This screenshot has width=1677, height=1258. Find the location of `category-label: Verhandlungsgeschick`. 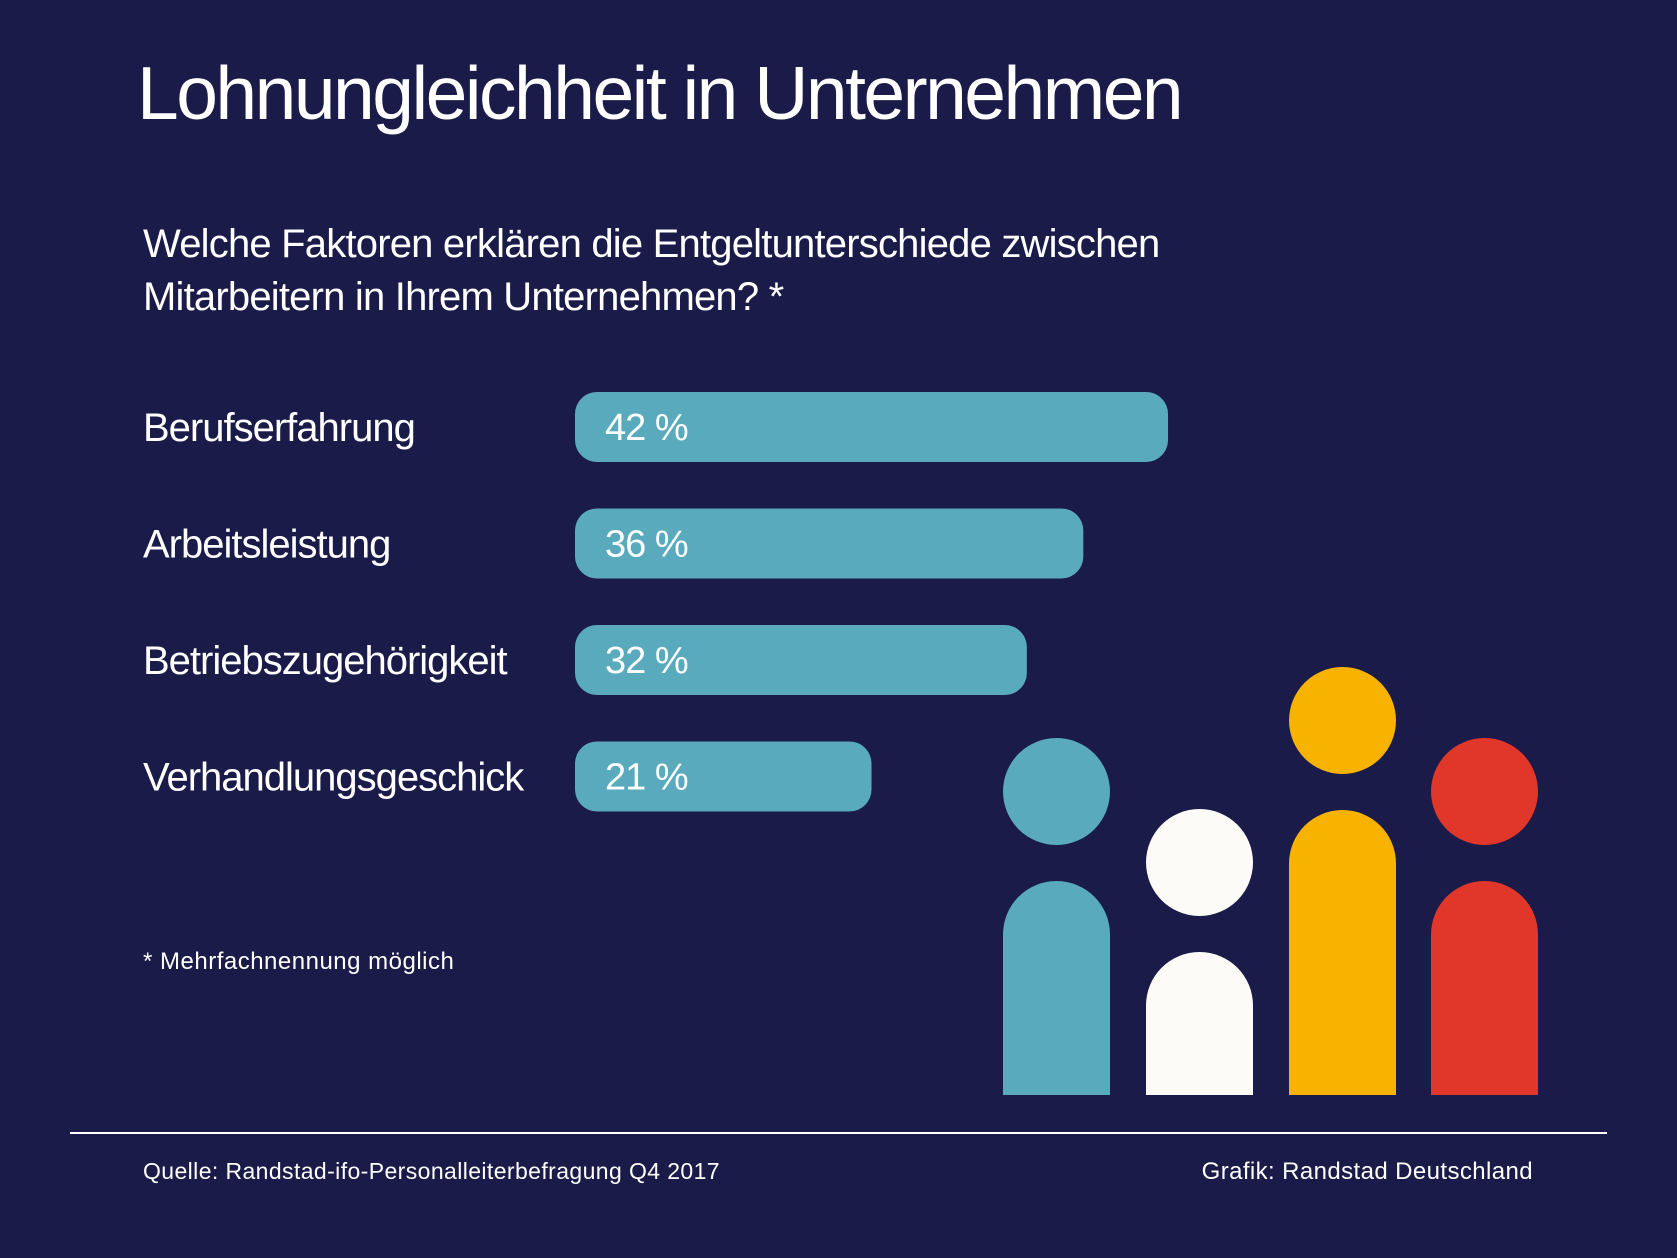

category-label: Verhandlungsgeschick is located at coordinates (334, 778).